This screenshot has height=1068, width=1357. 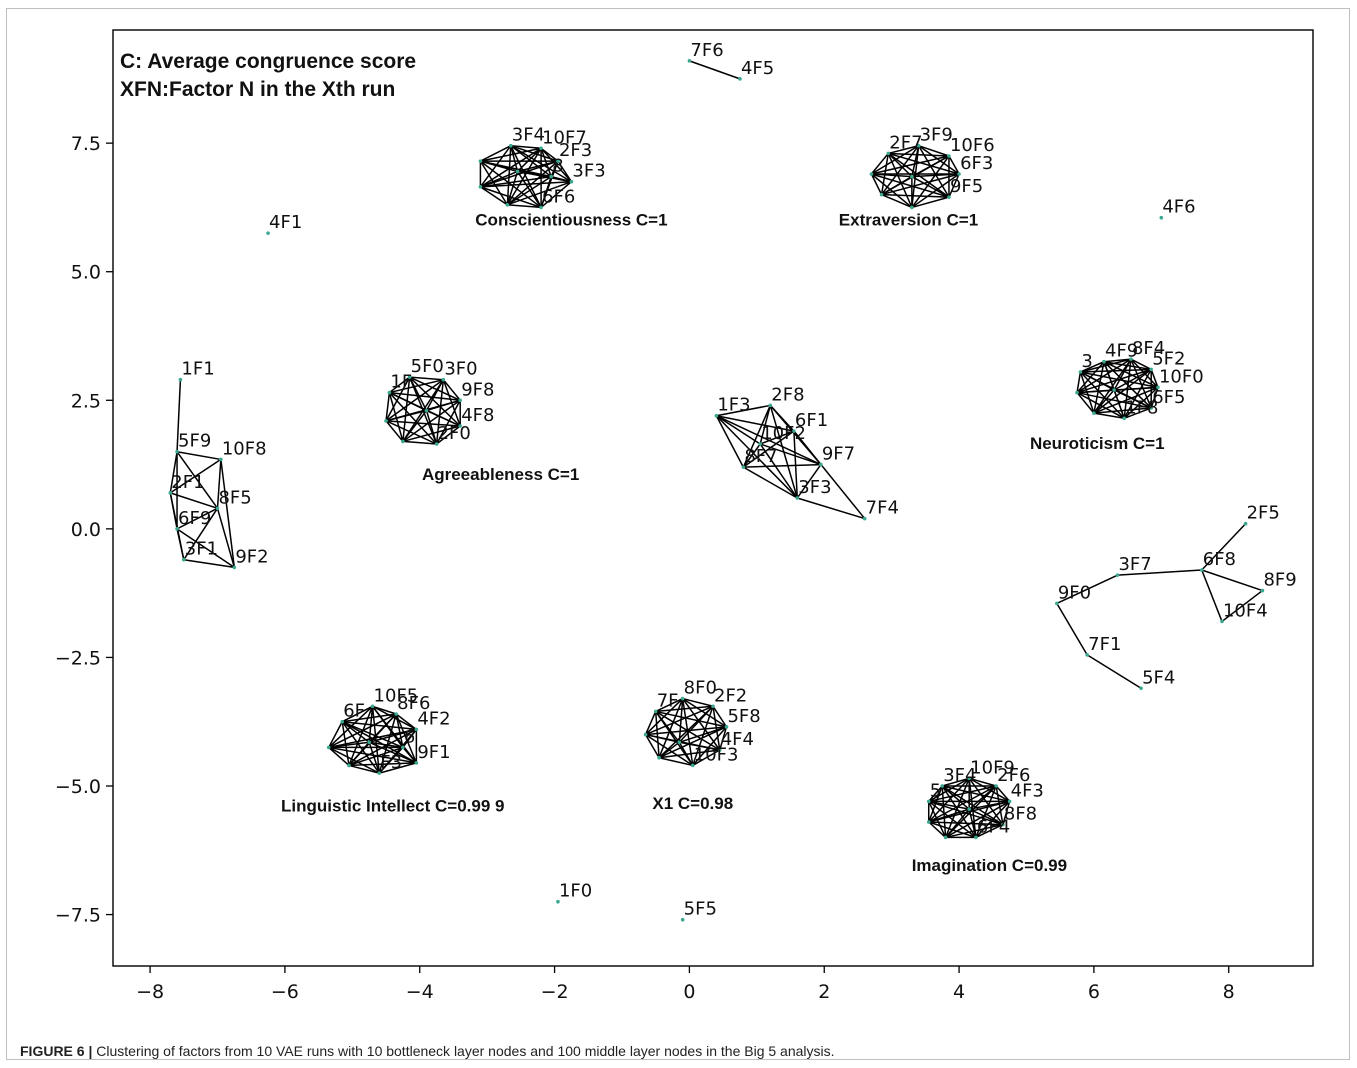 I want to click on factor-node-label: 1F0, so click(x=575, y=891).